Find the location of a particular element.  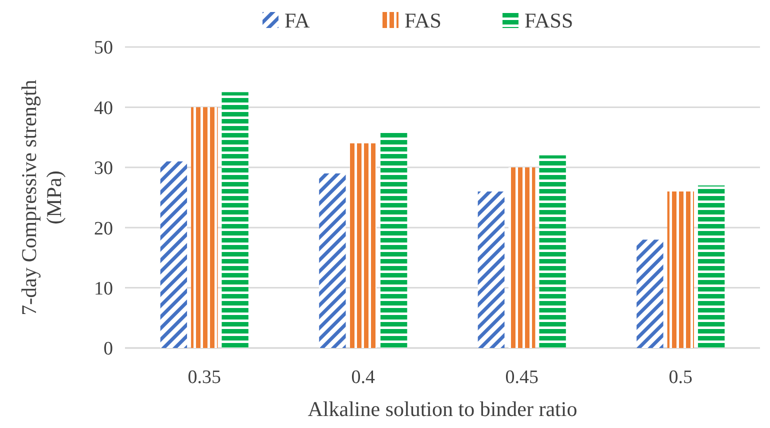

x-tick-label: 0.35 is located at coordinates (204, 377).